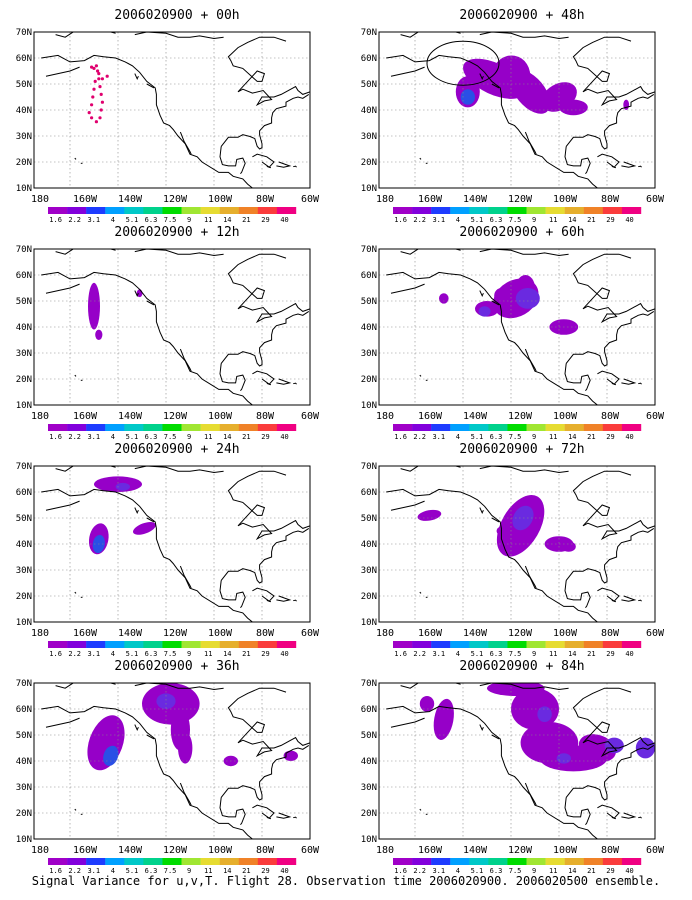 This screenshot has width=692, height=900. I want to click on coastlines, so click(175, 327).